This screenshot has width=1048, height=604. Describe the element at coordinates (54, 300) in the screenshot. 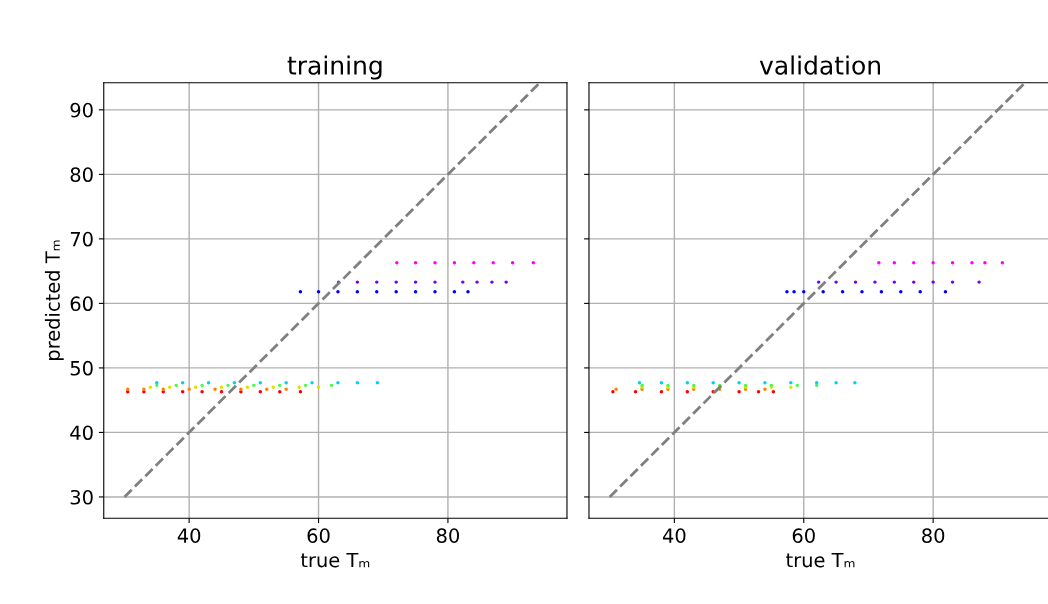

I see `y-axis-title: predicted Tₘ` at that location.